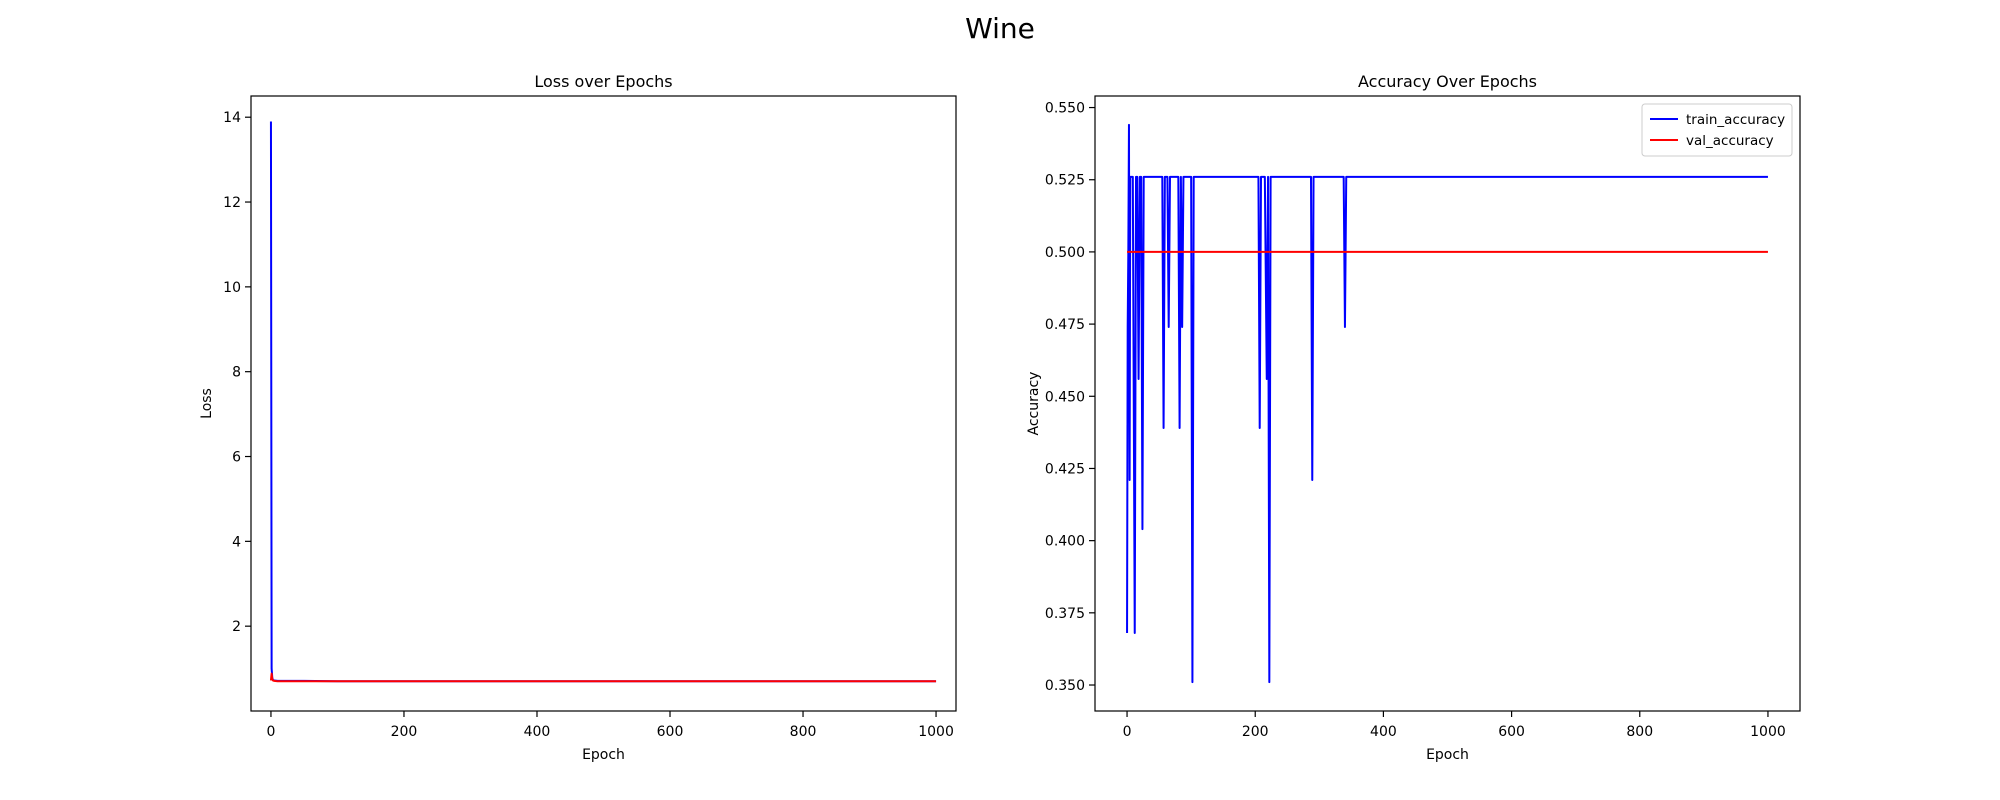 This screenshot has width=2000, height=800. What do you see at coordinates (670, 732) in the screenshot?
I see `loss-x-tick-label: 600` at bounding box center [670, 732].